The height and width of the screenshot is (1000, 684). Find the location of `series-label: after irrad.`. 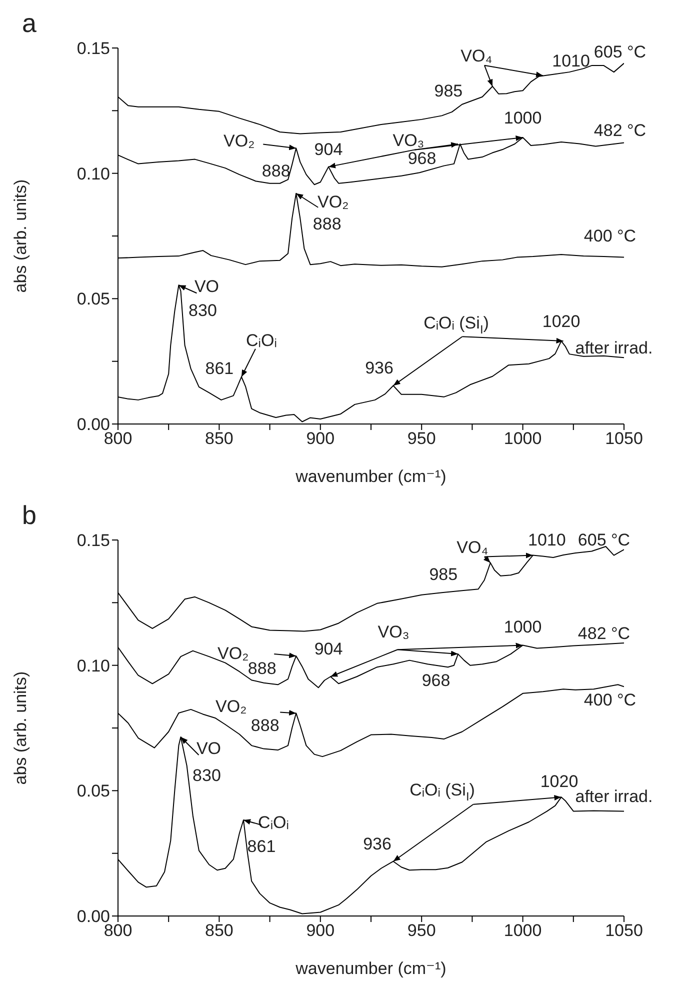

series-label: after irrad. is located at coordinates (614, 348).